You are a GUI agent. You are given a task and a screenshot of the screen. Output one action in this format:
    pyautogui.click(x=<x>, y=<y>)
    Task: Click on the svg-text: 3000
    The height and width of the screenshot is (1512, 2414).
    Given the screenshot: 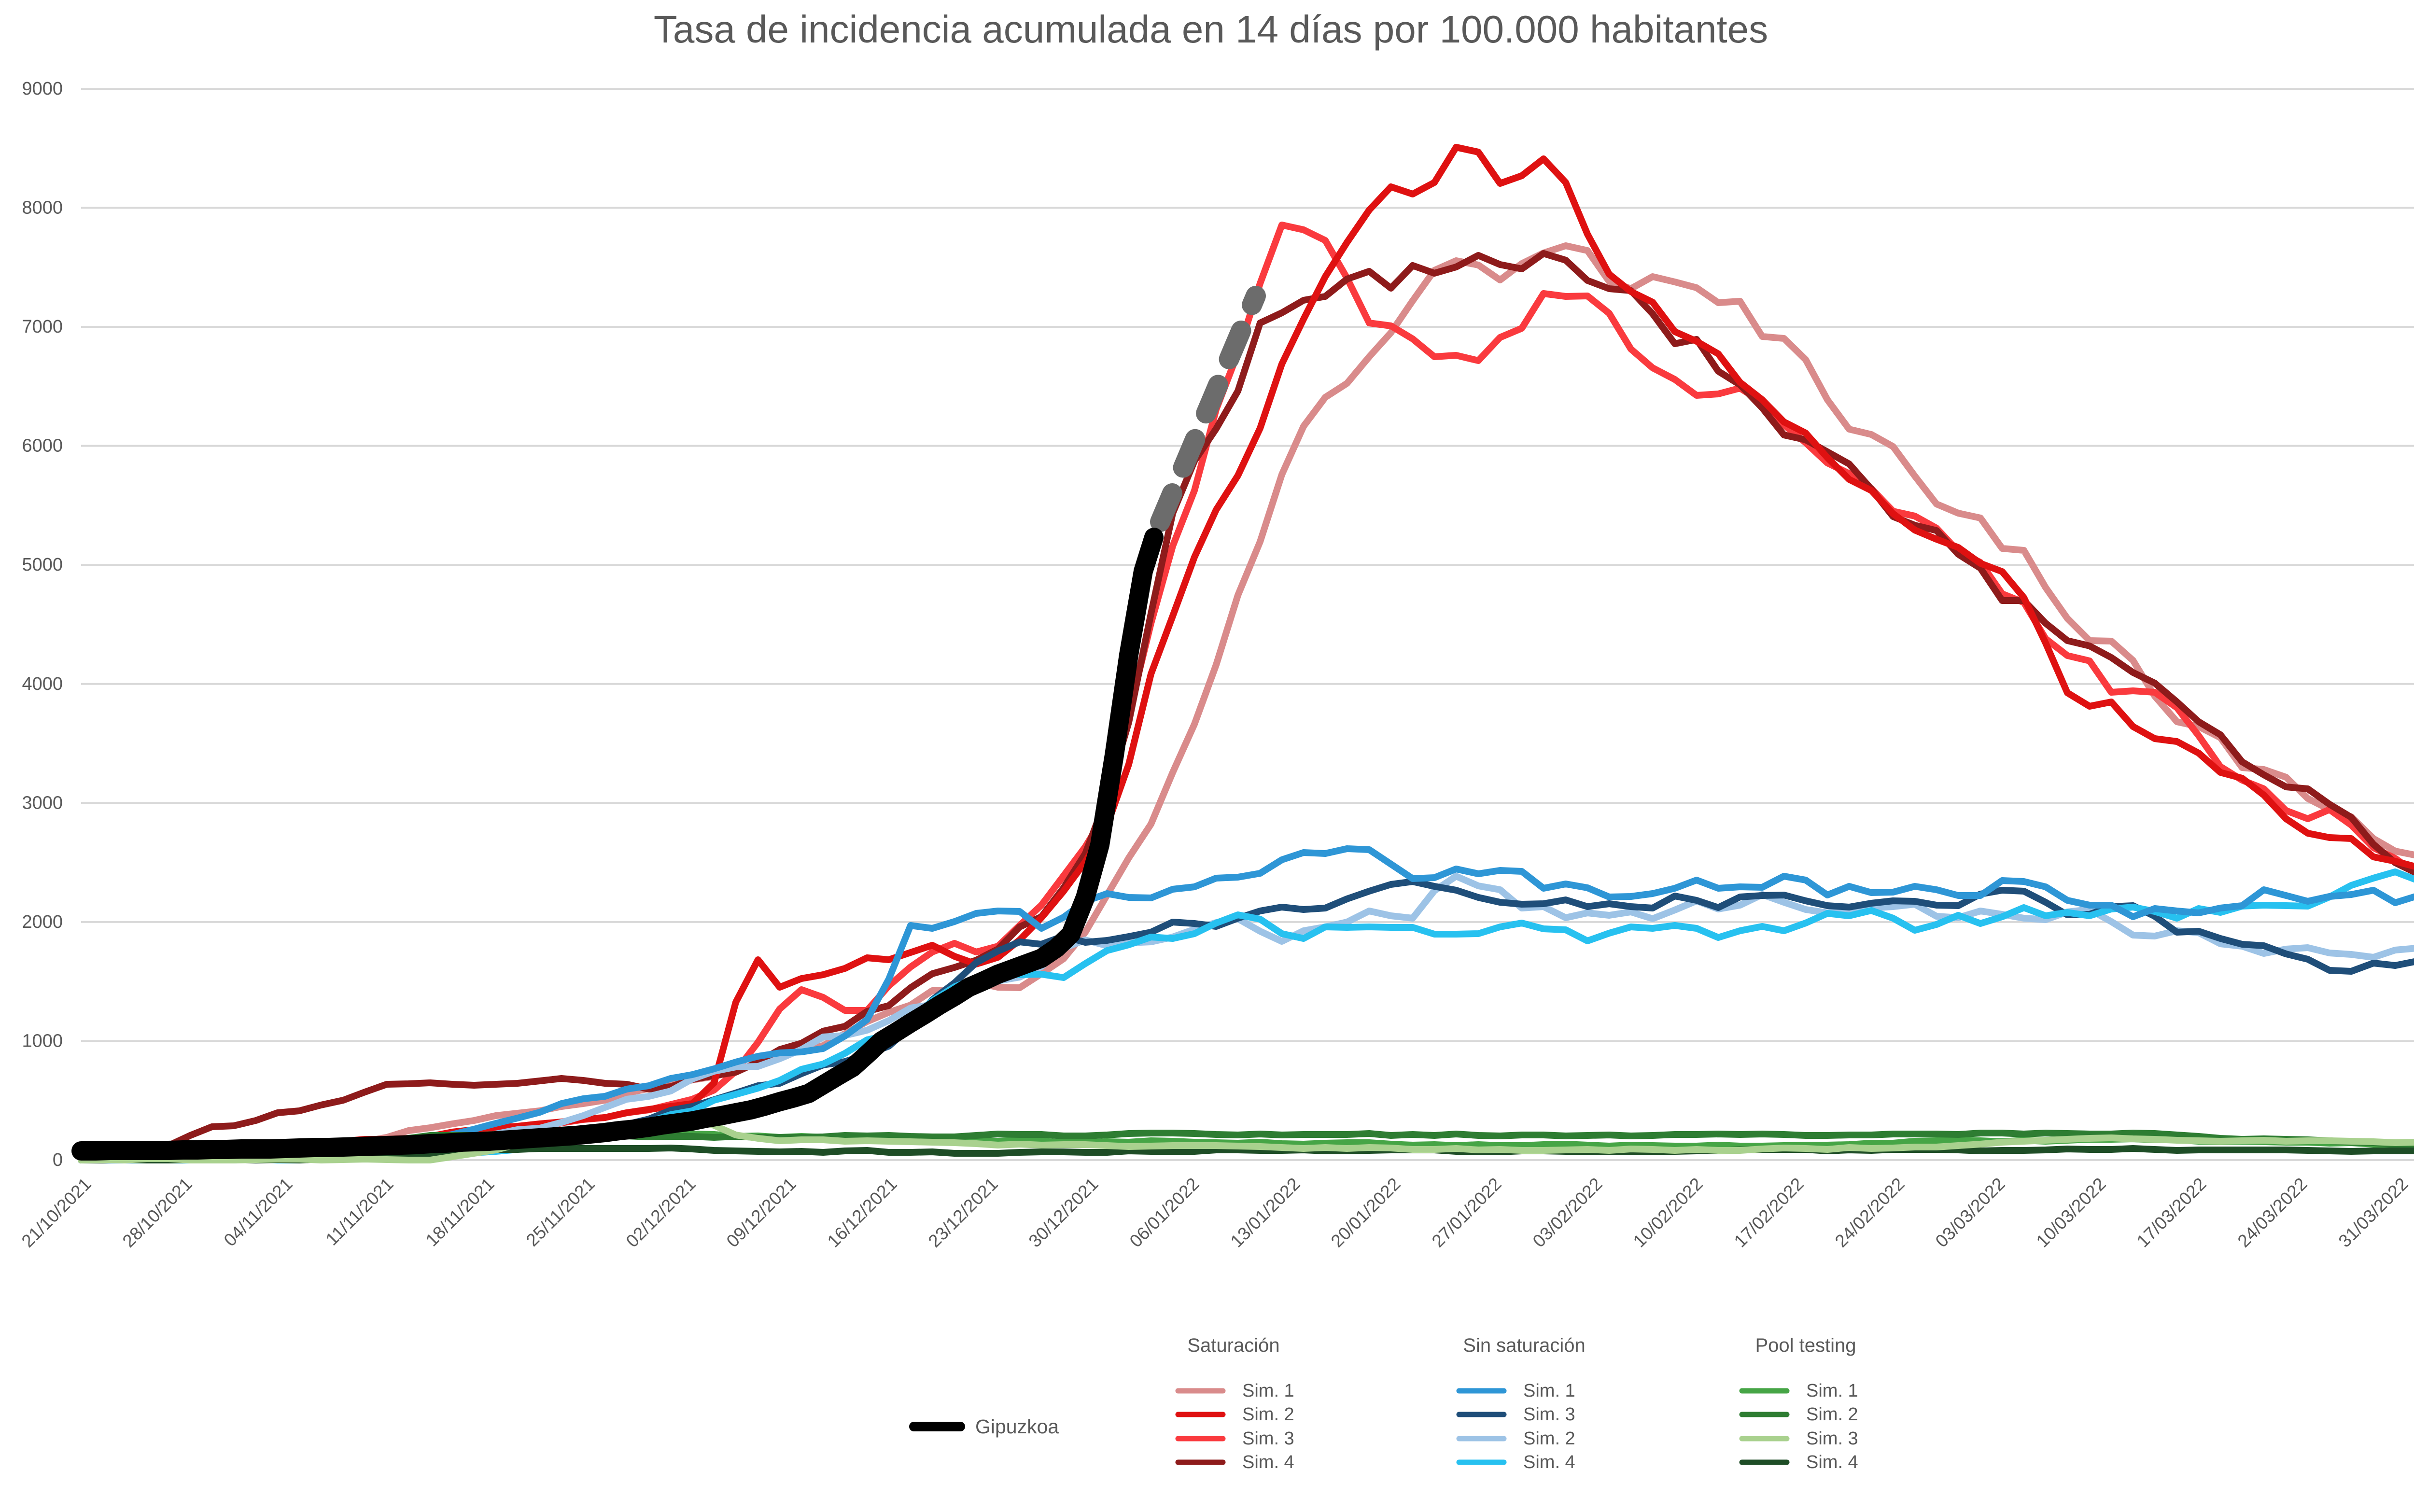 What is the action you would take?
    pyautogui.click(x=42, y=803)
    